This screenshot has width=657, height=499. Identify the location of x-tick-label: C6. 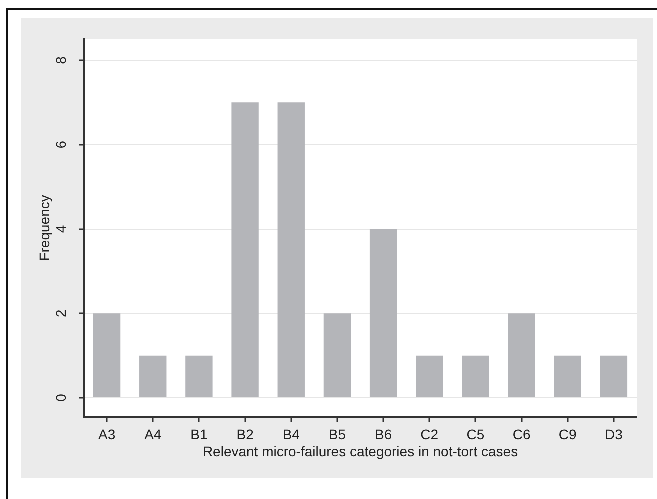
(521, 434).